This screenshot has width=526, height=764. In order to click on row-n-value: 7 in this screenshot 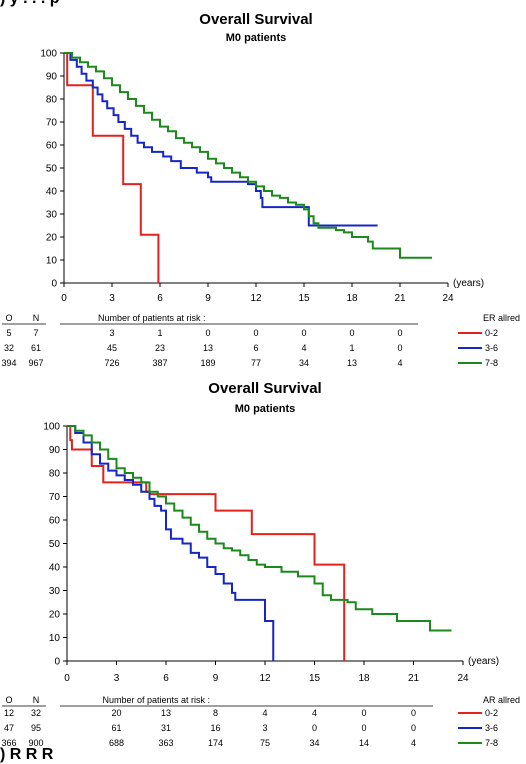, I will do `click(35, 333)`.